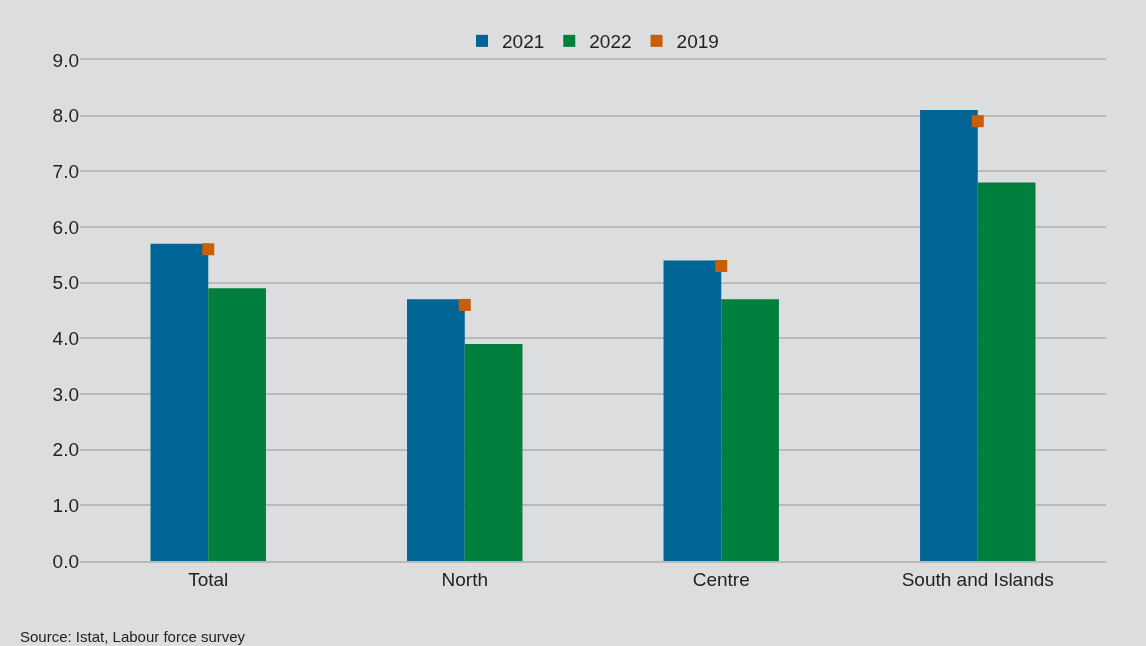  I want to click on y-tick-label: 2.0, so click(65, 450).